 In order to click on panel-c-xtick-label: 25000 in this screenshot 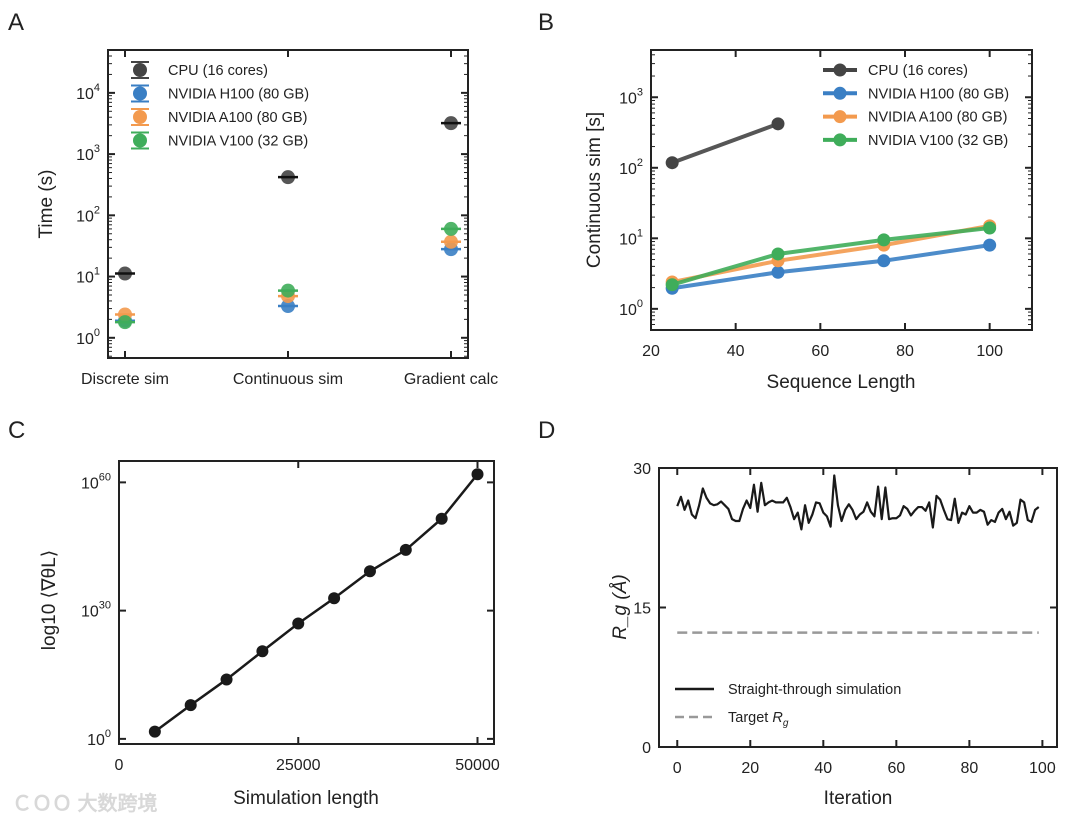, I will do `click(298, 765)`.